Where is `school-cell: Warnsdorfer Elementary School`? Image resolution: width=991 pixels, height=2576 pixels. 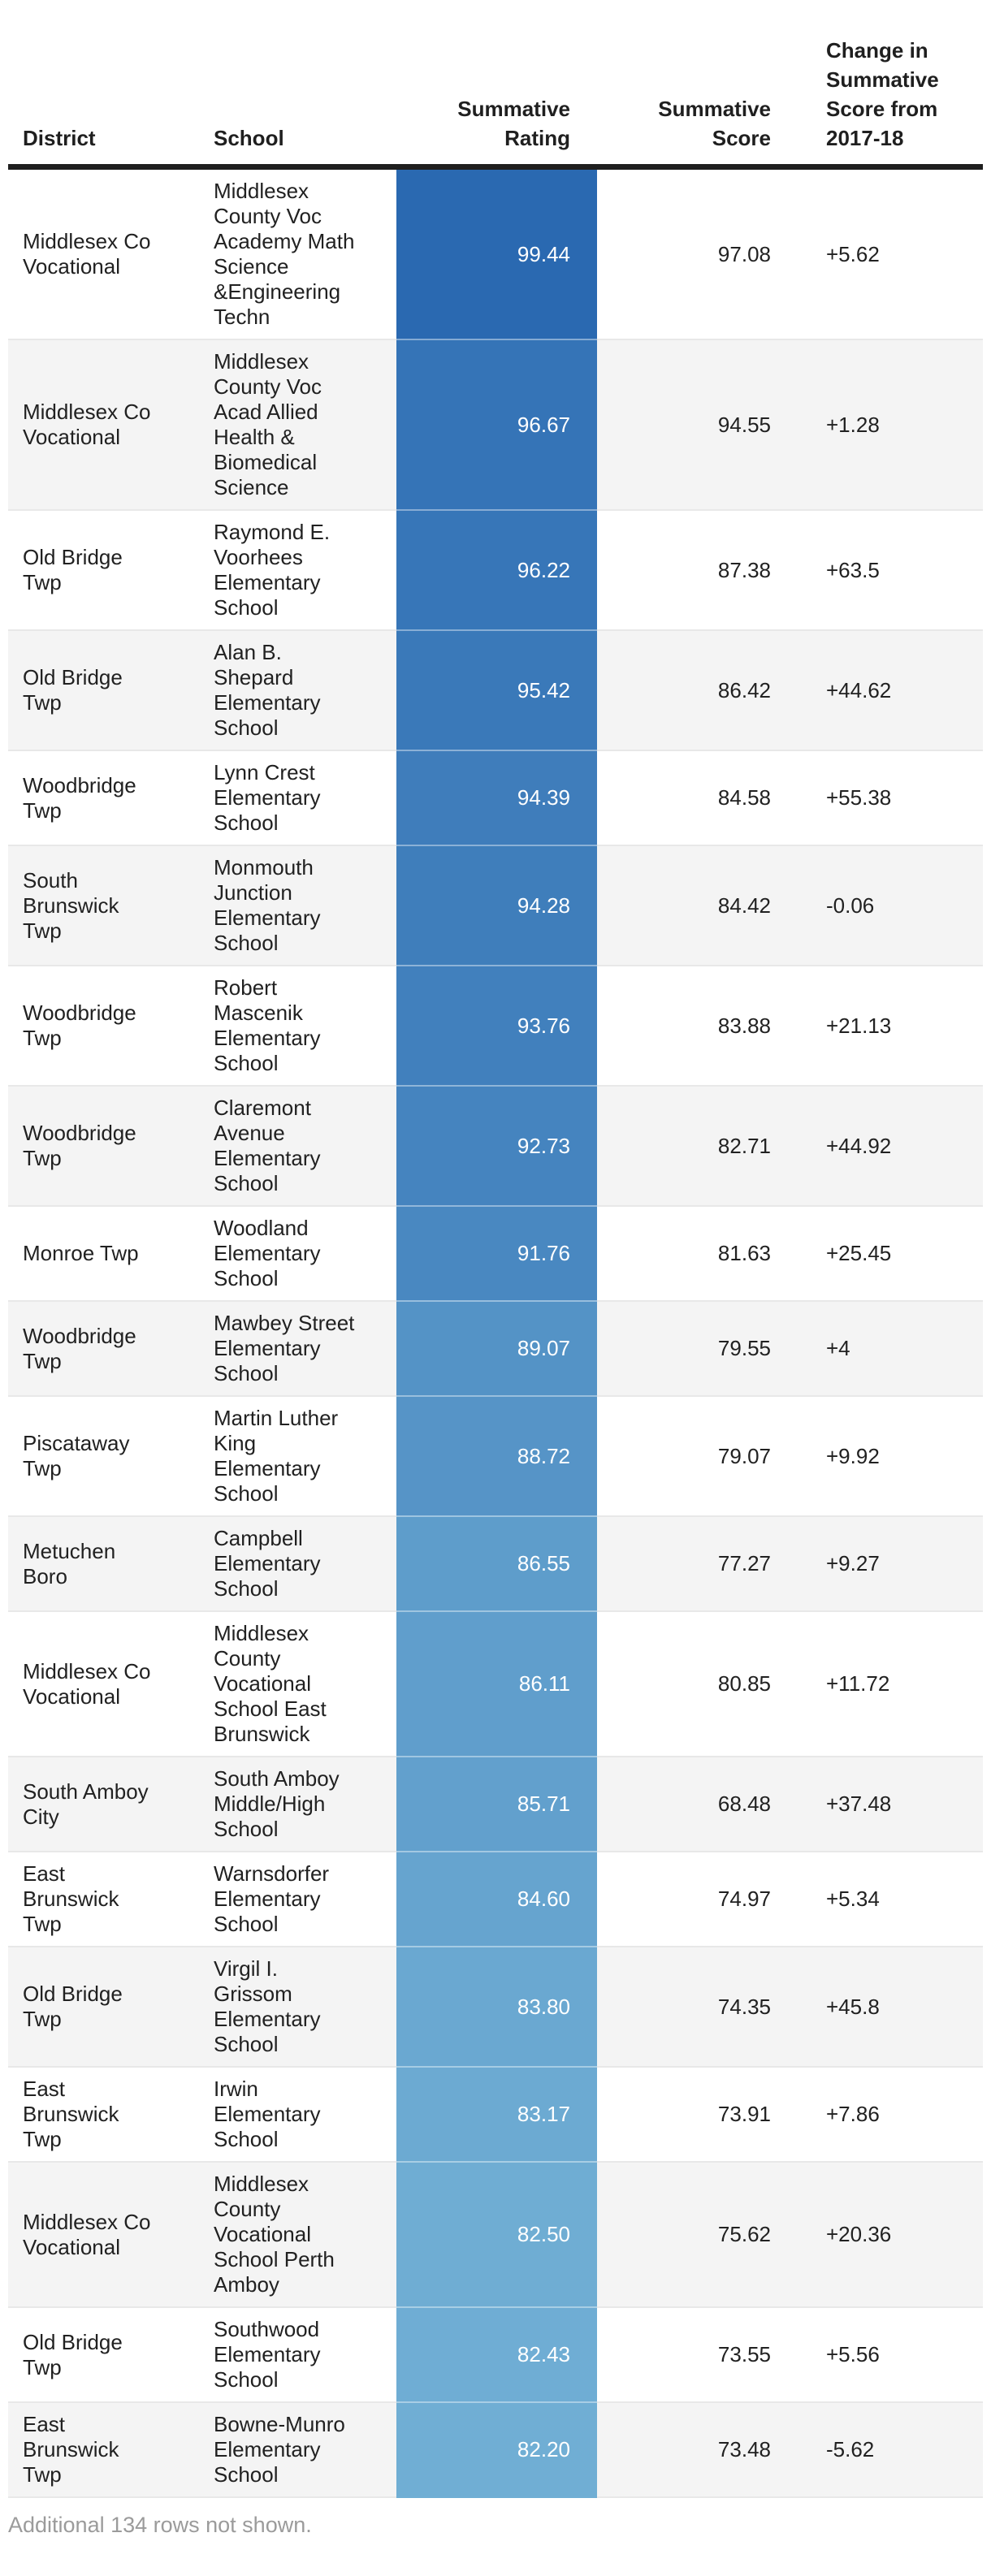 school-cell: Warnsdorfer Elementary School is located at coordinates (305, 1899).